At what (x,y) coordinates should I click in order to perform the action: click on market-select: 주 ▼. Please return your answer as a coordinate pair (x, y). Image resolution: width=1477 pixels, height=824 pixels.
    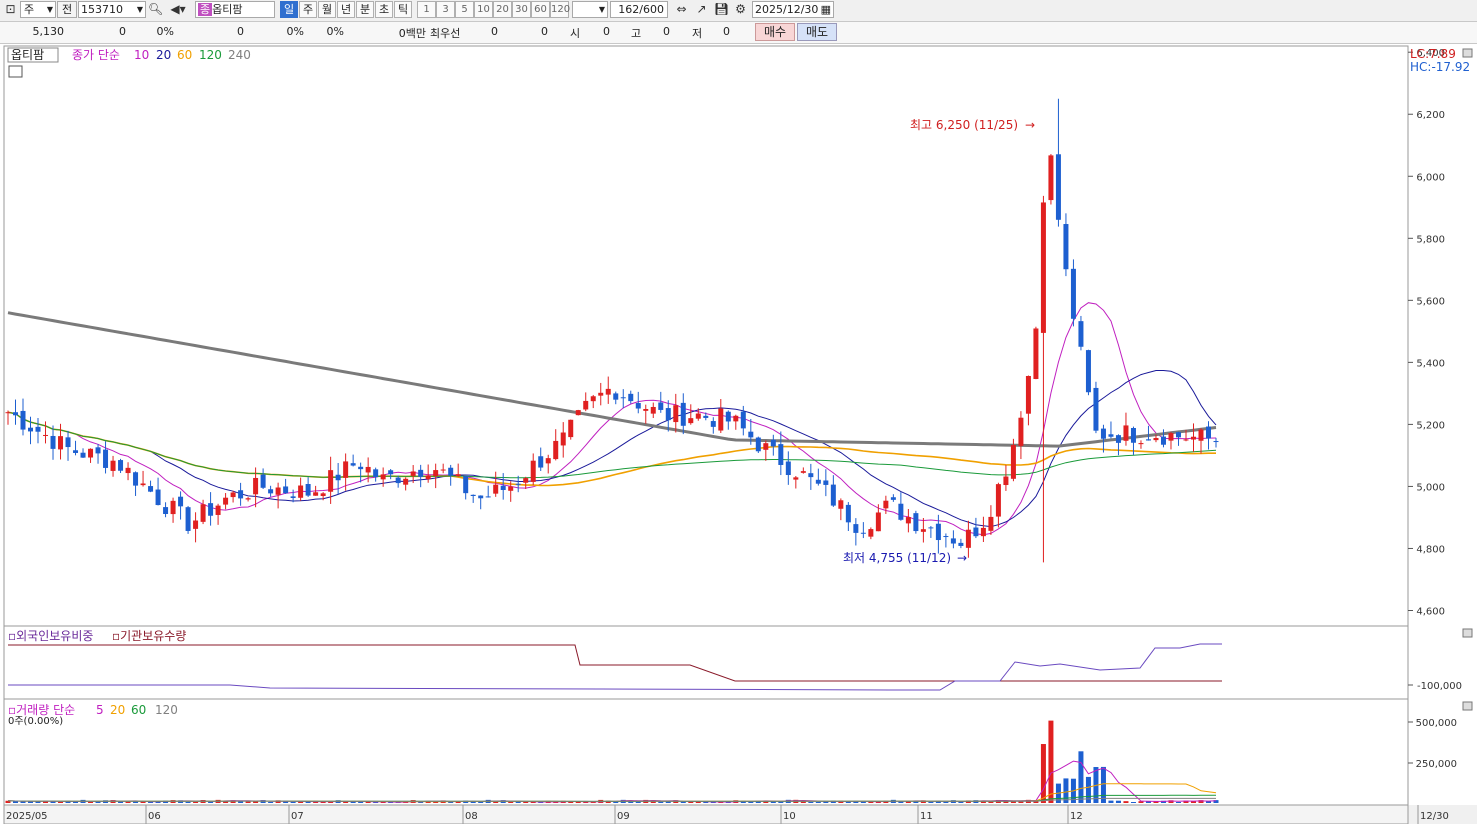
    Looking at the image, I should click on (38, 9).